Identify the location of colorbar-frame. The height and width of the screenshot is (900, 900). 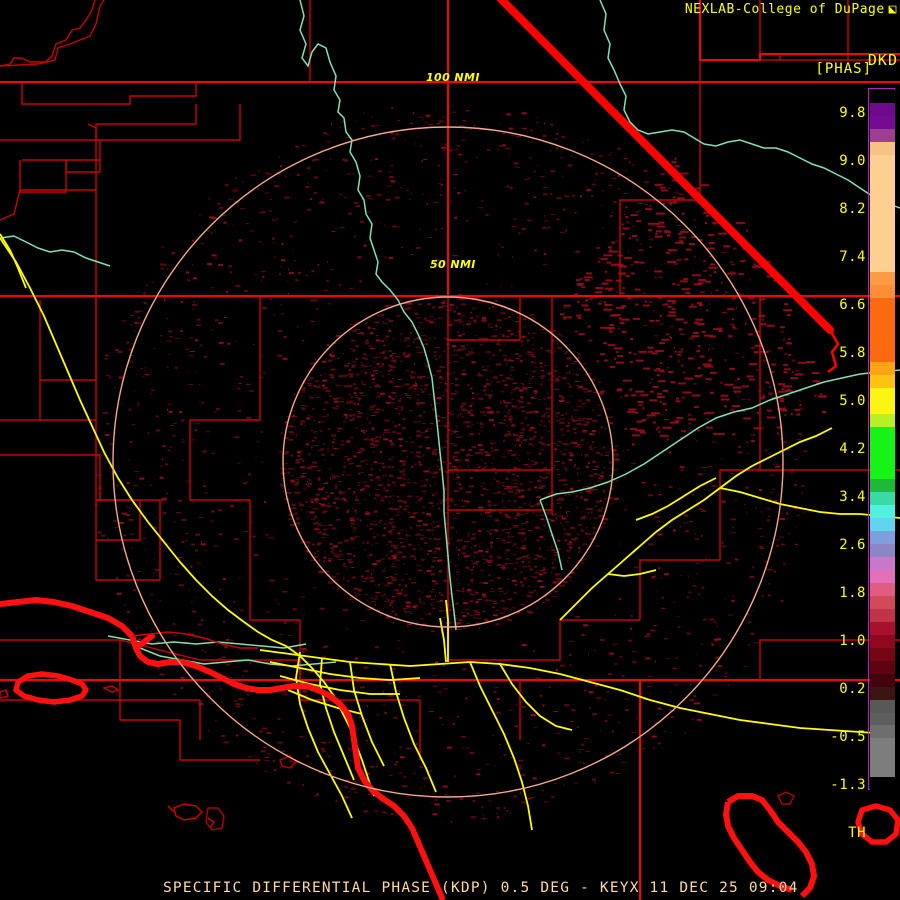
(881, 439).